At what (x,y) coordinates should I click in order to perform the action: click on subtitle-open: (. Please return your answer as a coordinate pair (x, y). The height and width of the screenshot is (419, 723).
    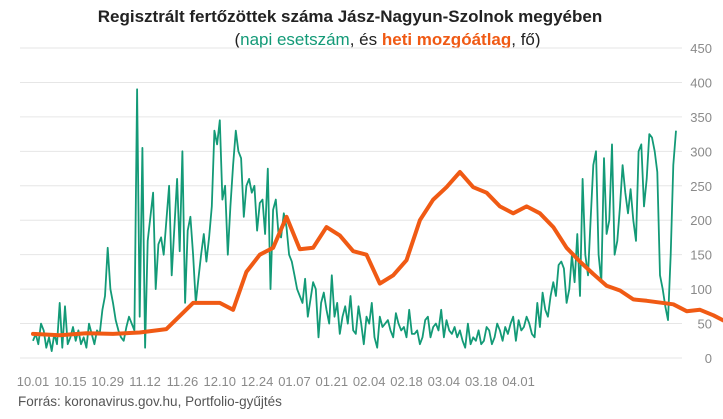
    Looking at the image, I should click on (237, 39).